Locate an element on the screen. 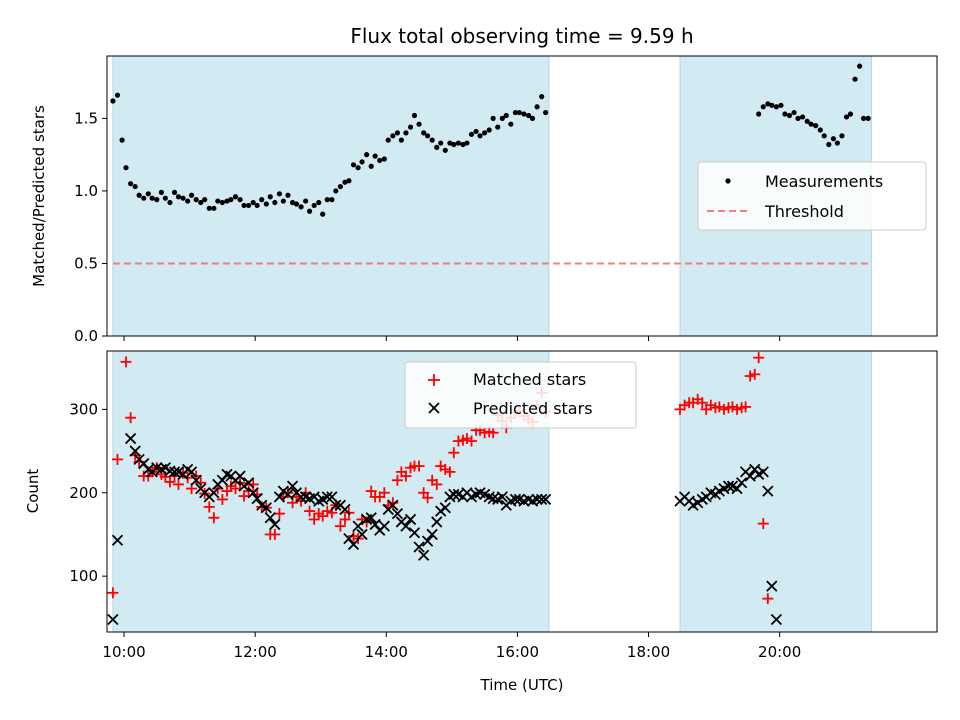 This screenshot has width=960, height=720. legend-label-matched: Matched stars is located at coordinates (529, 379).